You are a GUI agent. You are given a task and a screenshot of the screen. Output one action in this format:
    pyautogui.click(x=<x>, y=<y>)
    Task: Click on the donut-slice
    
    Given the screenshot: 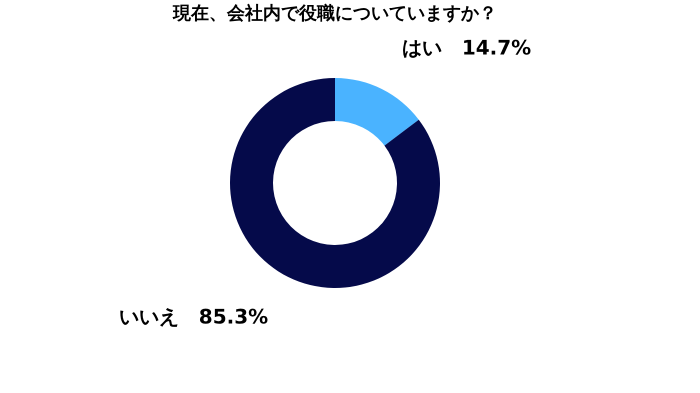 What is the action you would take?
    pyautogui.click(x=377, y=112)
    